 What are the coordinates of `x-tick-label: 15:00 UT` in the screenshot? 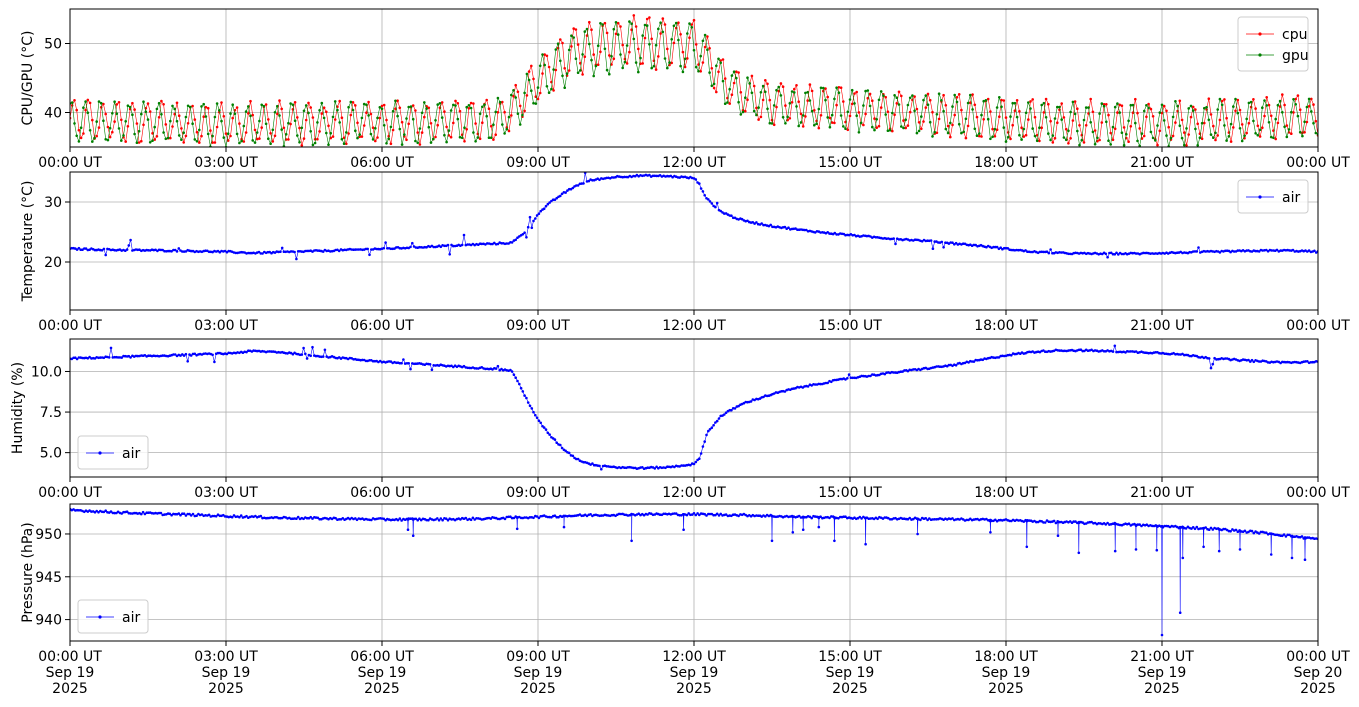 It's located at (850, 163).